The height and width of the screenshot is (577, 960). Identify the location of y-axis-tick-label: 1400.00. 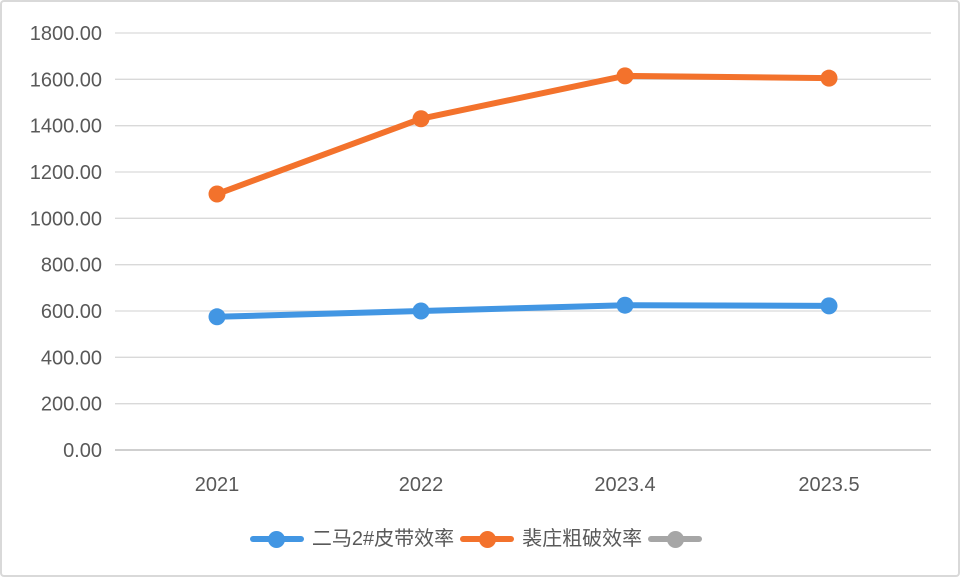
(66, 127).